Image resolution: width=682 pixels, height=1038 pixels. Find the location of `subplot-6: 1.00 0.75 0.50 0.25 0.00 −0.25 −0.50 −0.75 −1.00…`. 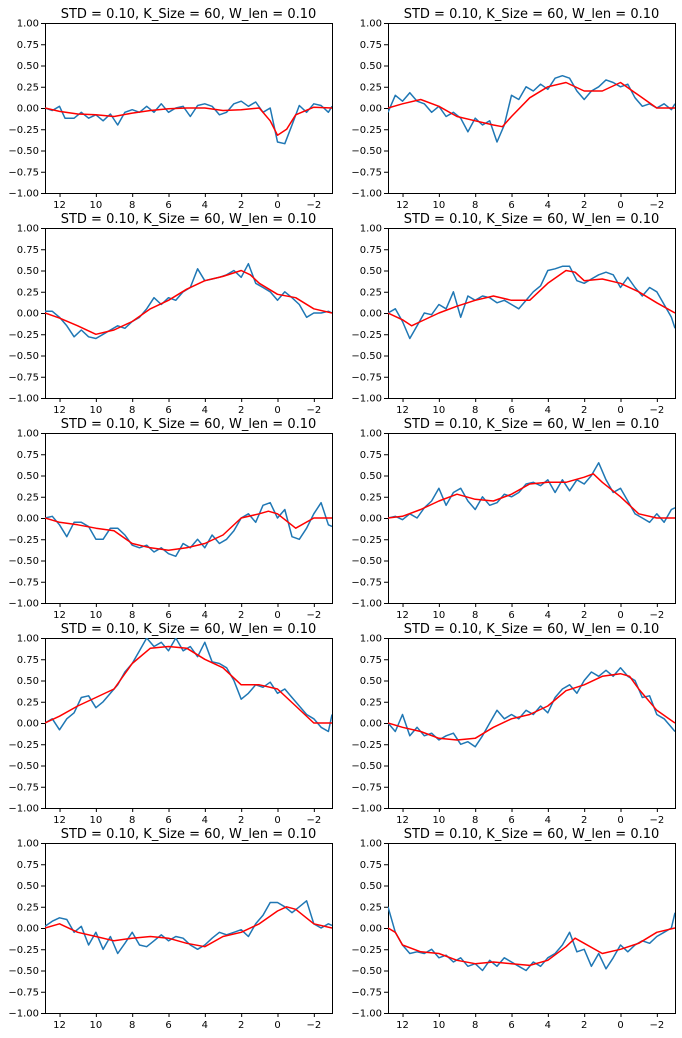

subplot-6: 1.00 0.75 0.50 0.25 0.00 −0.25 −0.50 −0.75 −1.00… is located at coordinates (513, 519).